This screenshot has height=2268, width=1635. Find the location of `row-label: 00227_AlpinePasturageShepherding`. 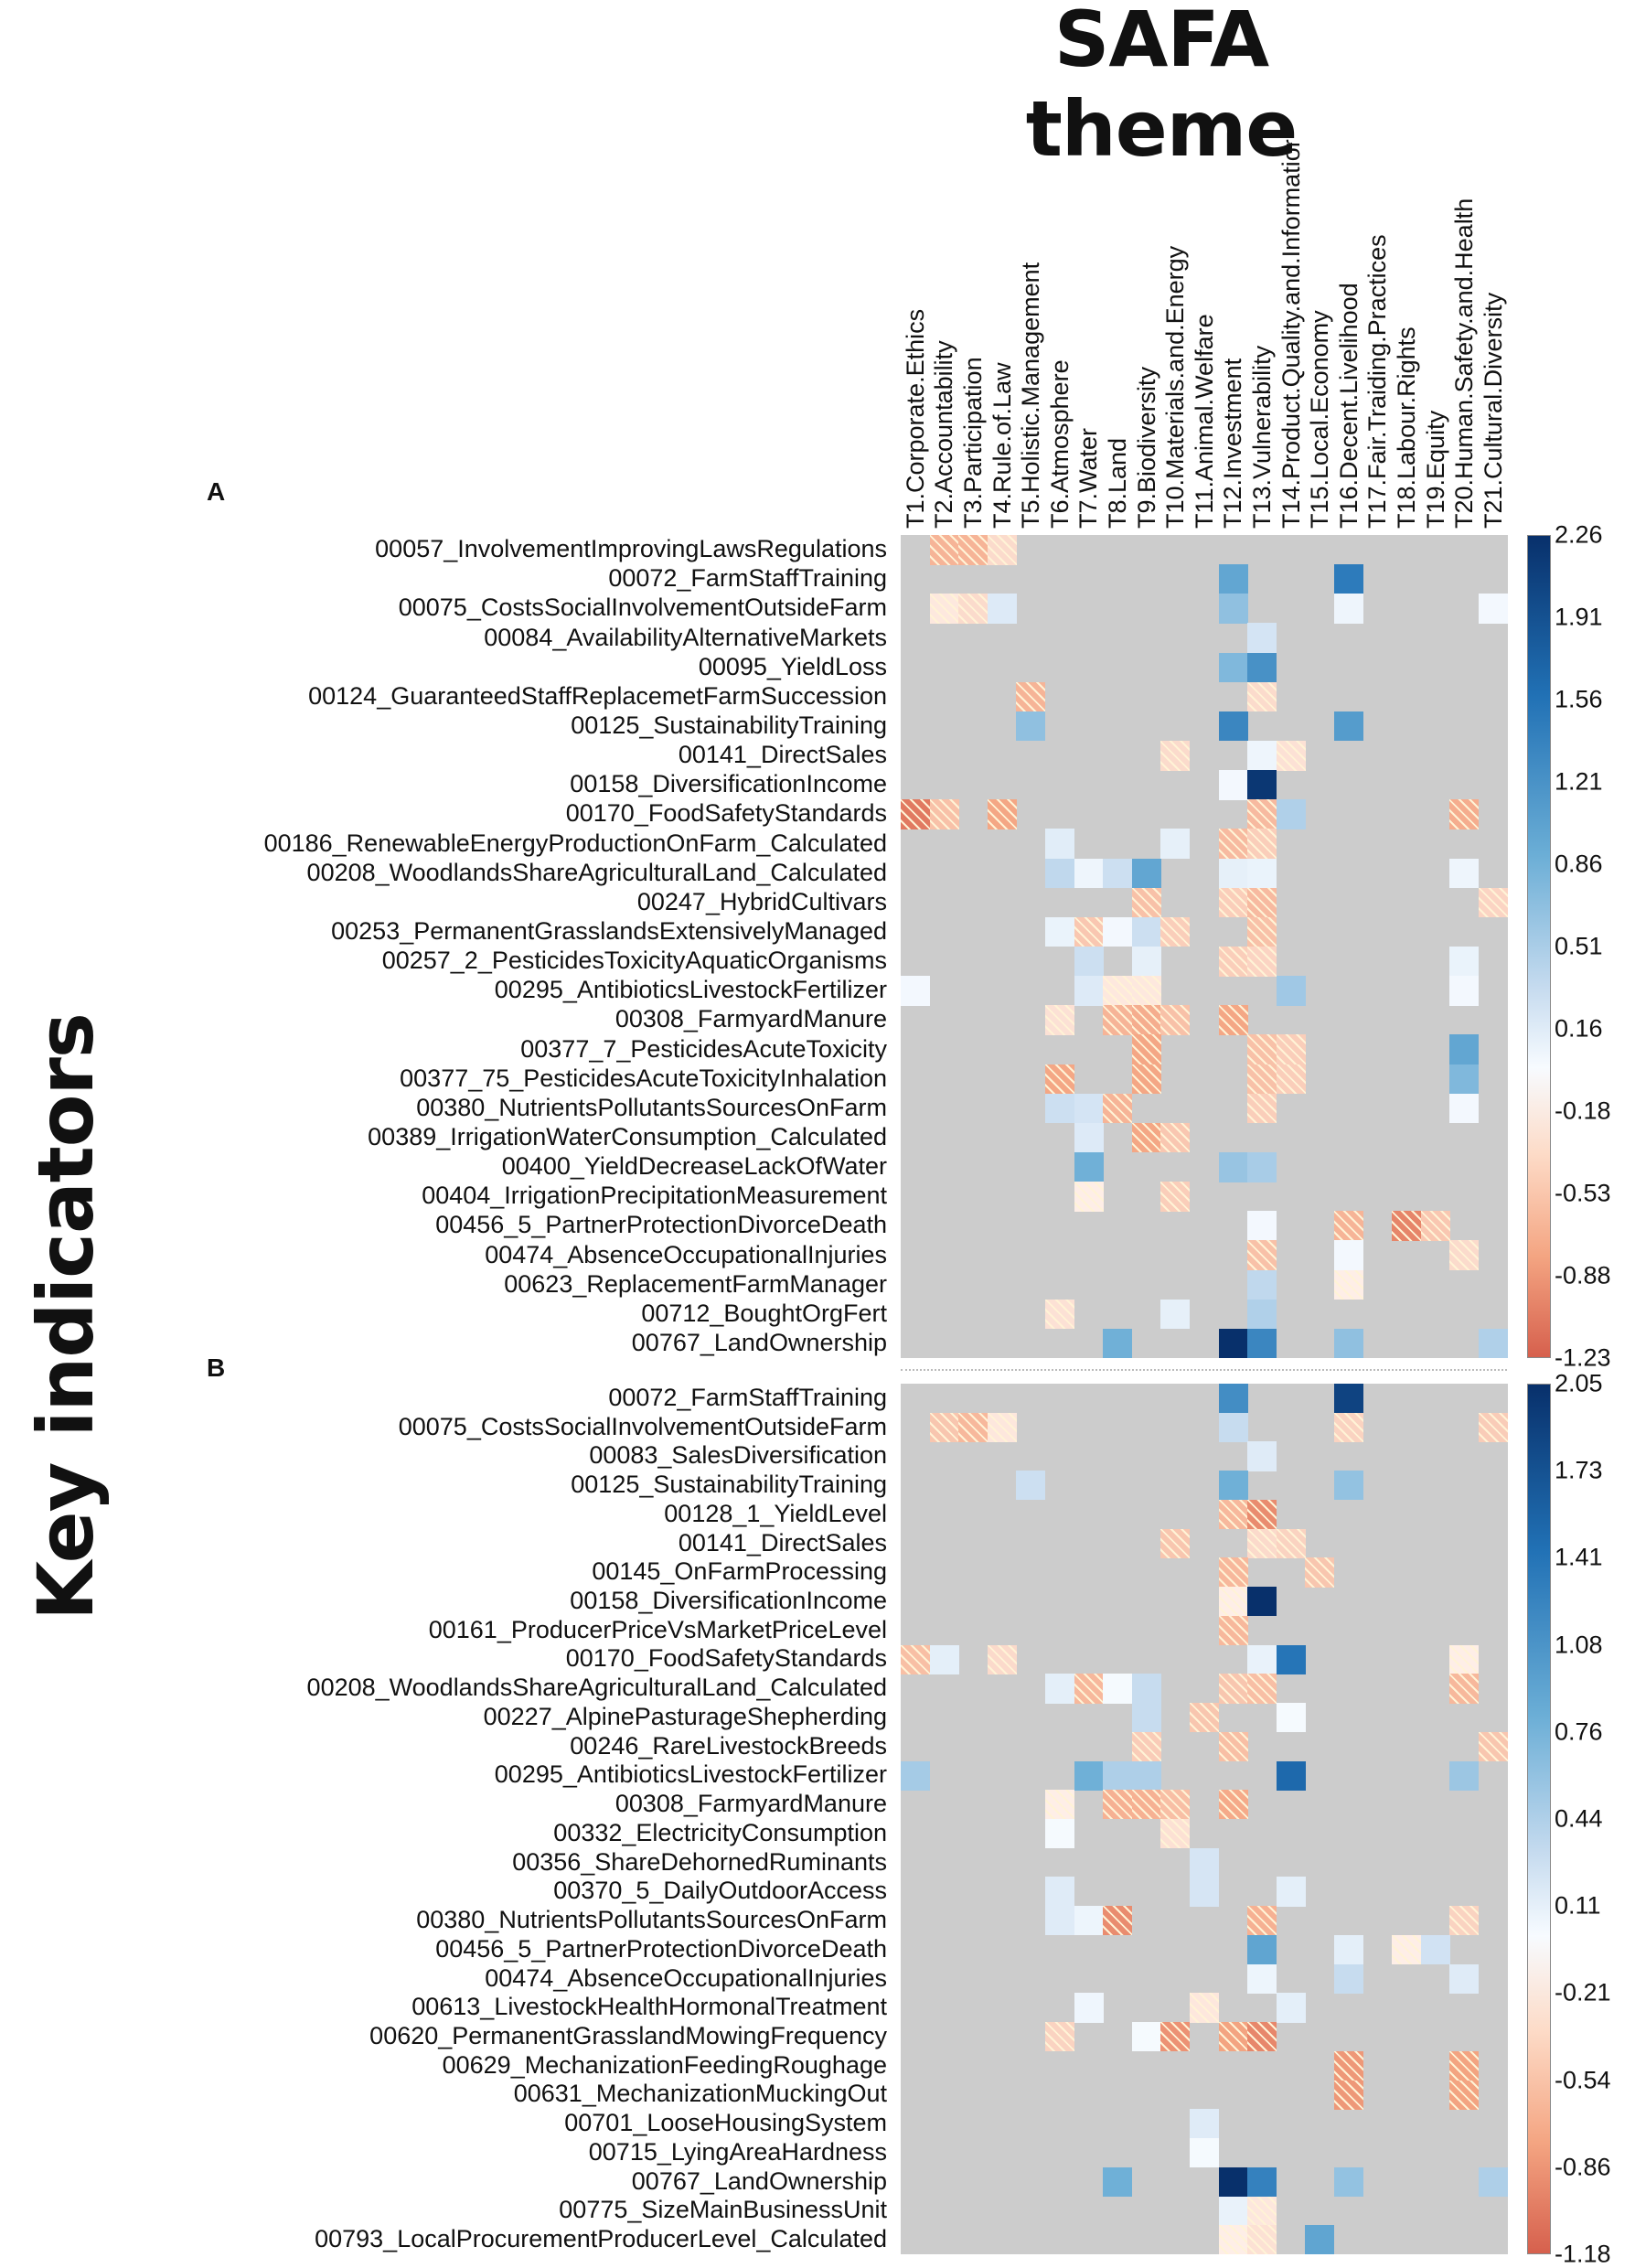

row-label: 00227_AlpinePasturageShepherding is located at coordinates (685, 1716).